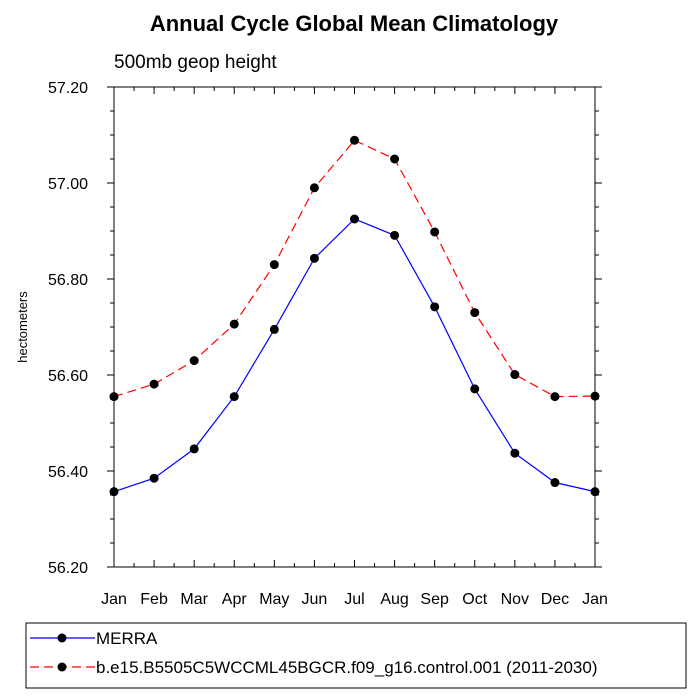 This screenshot has height=700, width=700. What do you see at coordinates (515, 599) in the screenshot?
I see `x-tick-label: Nov` at bounding box center [515, 599].